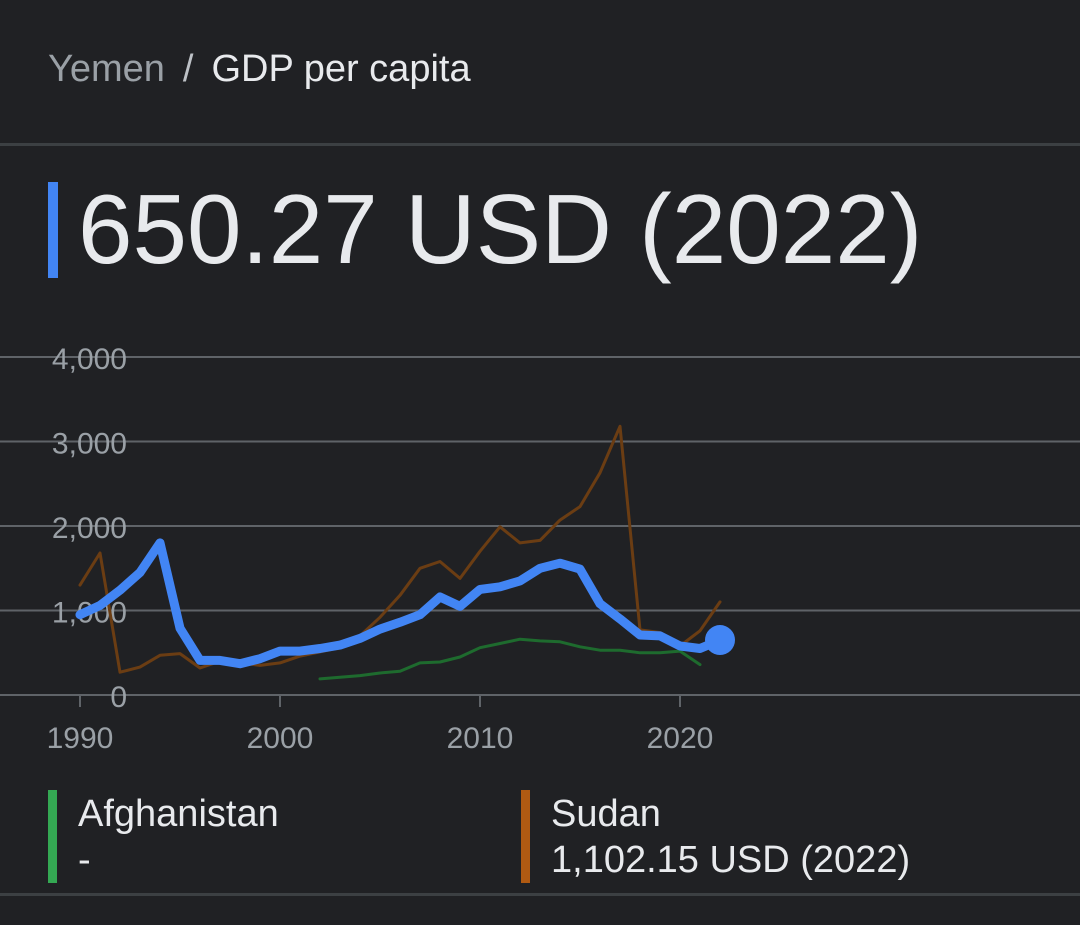 Image resolution: width=1080 pixels, height=925 pixels. Describe the element at coordinates (53, 230) in the screenshot. I see `headline-accent-bar` at that location.